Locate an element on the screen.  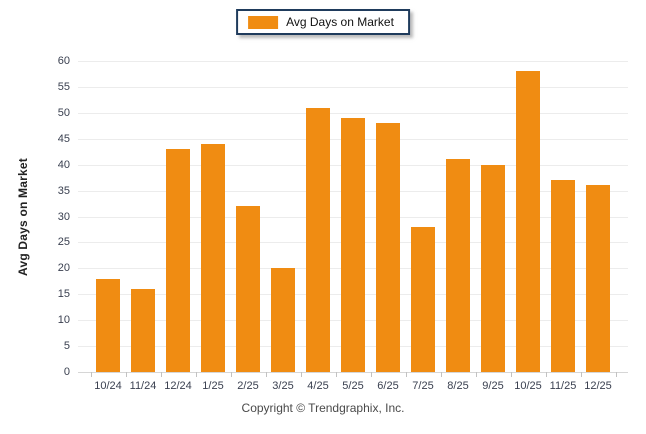
x-tick-label-4-25: 4/25 is located at coordinates (318, 386).